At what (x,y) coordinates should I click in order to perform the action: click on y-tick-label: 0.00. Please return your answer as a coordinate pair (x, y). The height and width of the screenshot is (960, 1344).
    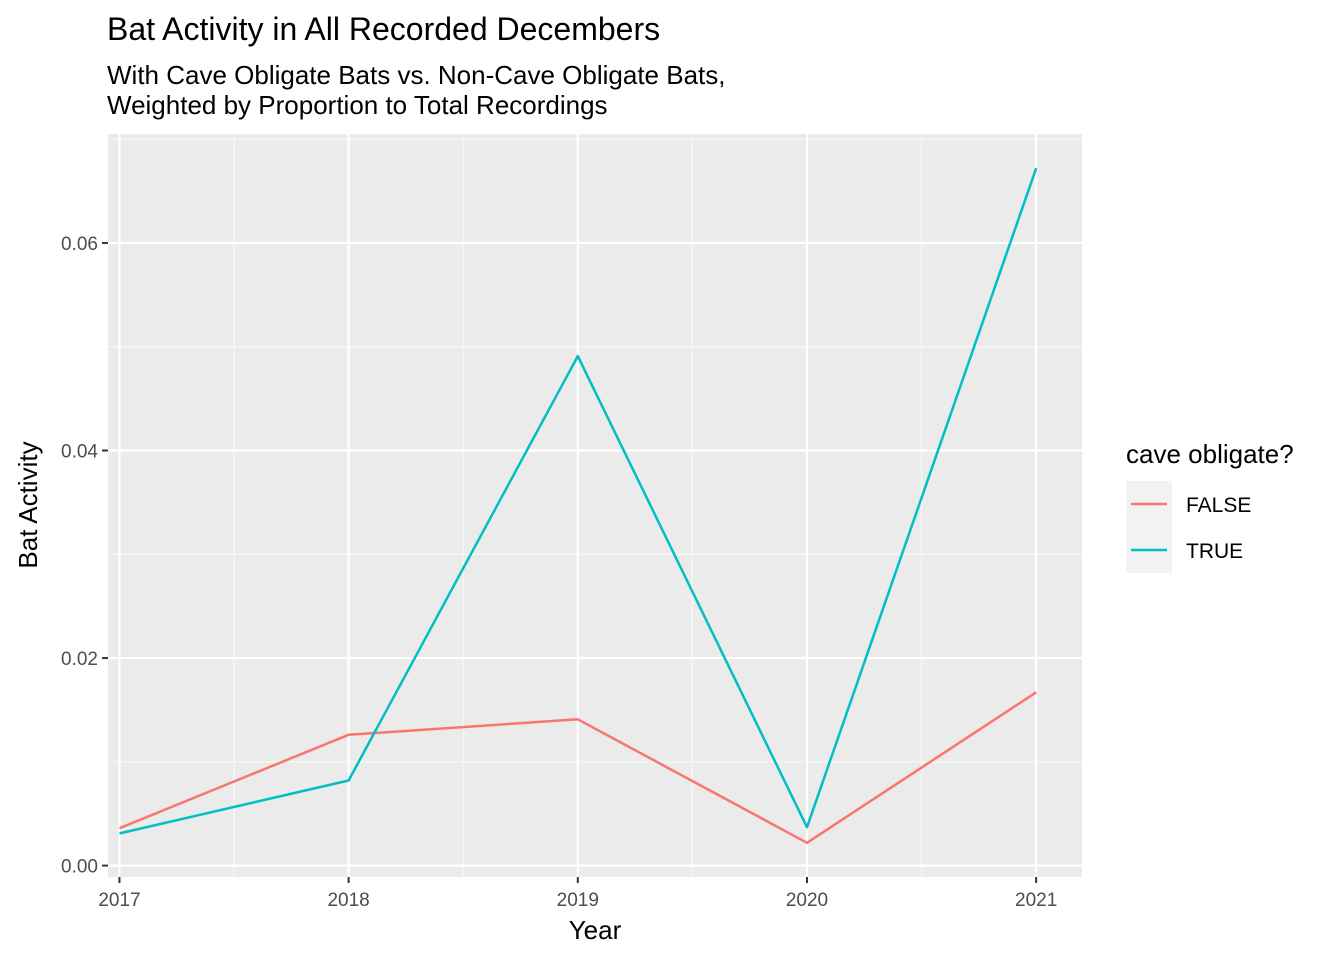
    Looking at the image, I should click on (79, 867).